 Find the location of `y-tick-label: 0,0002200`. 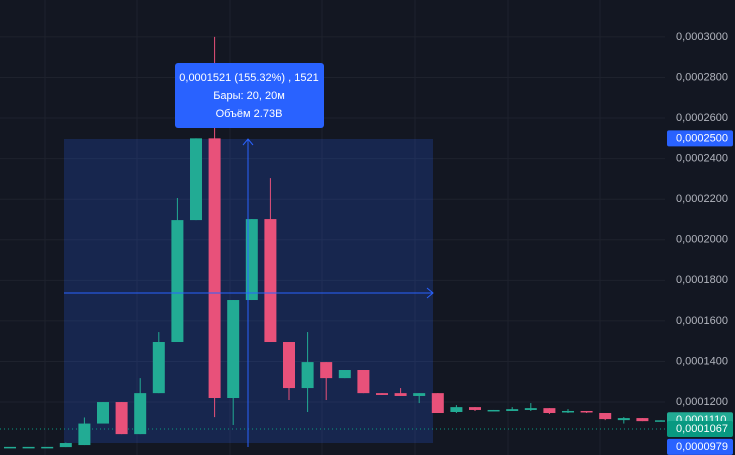

y-tick-label: 0,0002200 is located at coordinates (702, 199).